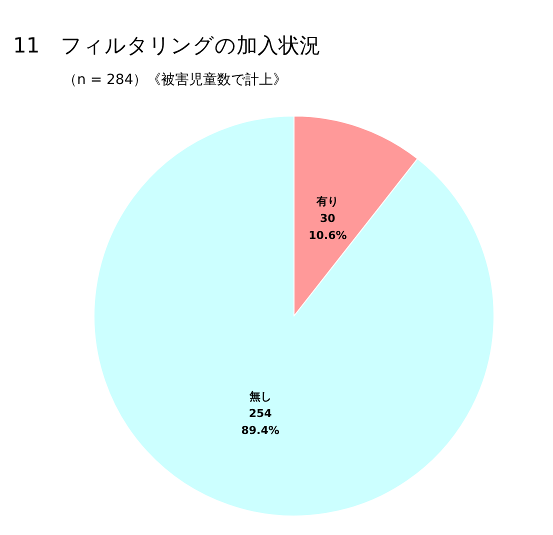 Image resolution: width=553 pixels, height=535 pixels. What do you see at coordinates (175, 80) in the screenshot?
I see `chart-subtitle: （n = 284）《被害児童数で計上》` at bounding box center [175, 80].